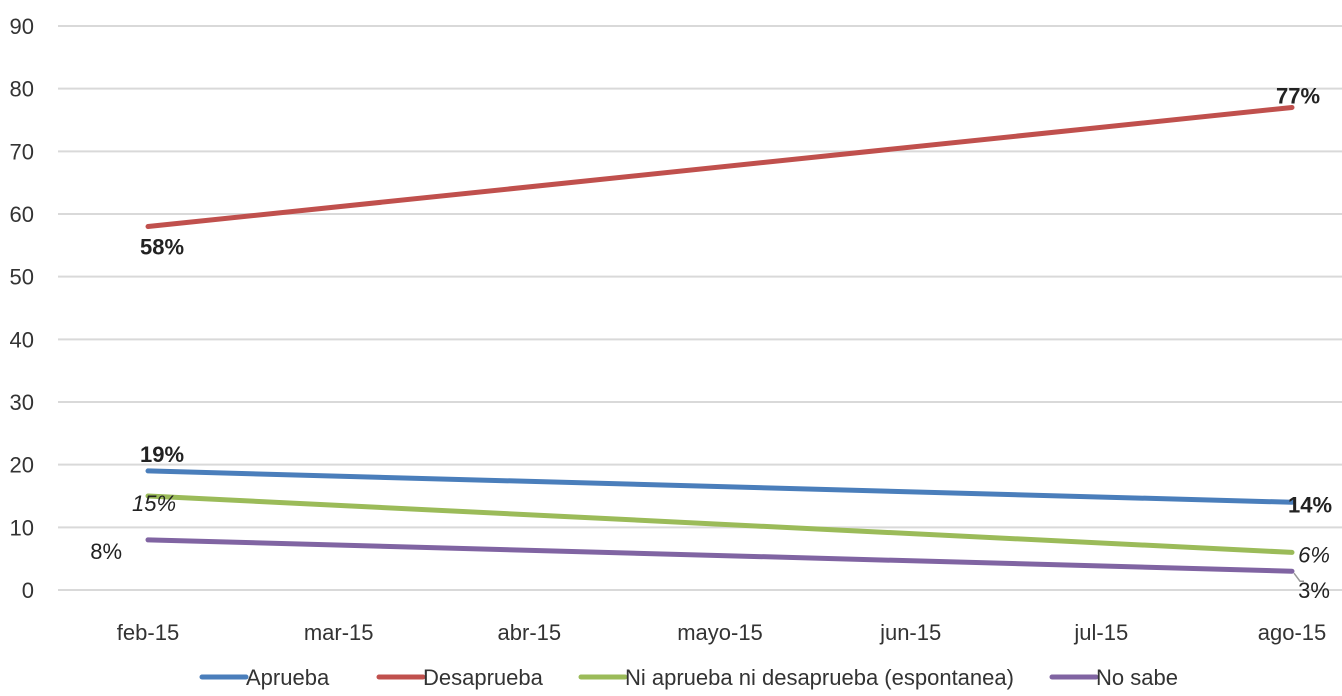 This screenshot has width=1342, height=696. Describe the element at coordinates (148, 632) in the screenshot. I see `x-tick-label: feb-15` at that location.